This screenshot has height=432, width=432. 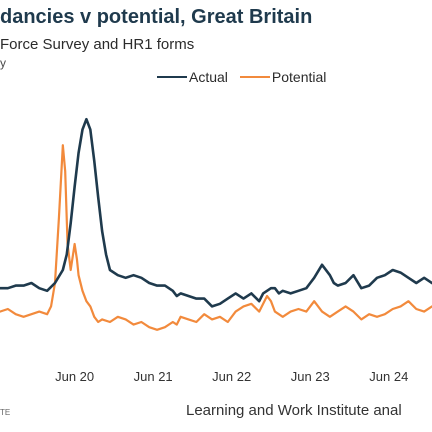 I want to click on x-tick-label: Jun 24, so click(x=388, y=376).